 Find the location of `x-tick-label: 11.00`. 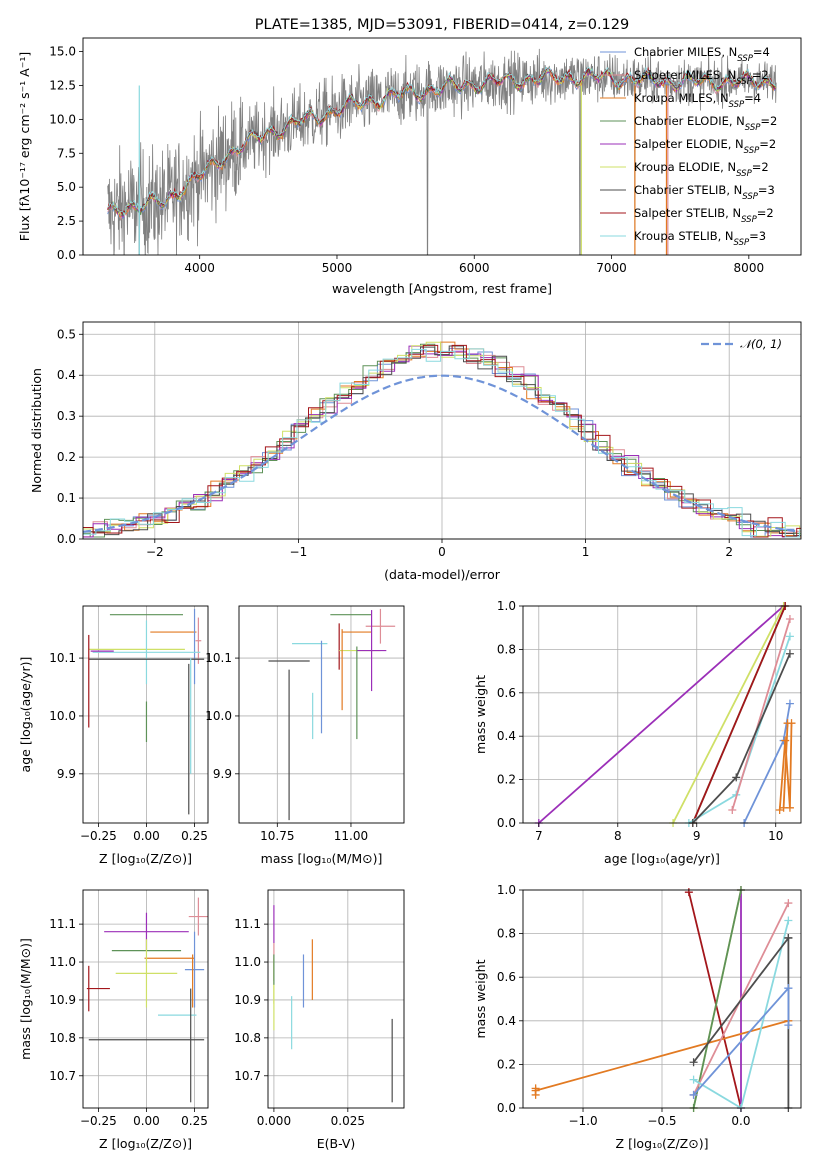

x-tick-label: 11.00 is located at coordinates (351, 836).